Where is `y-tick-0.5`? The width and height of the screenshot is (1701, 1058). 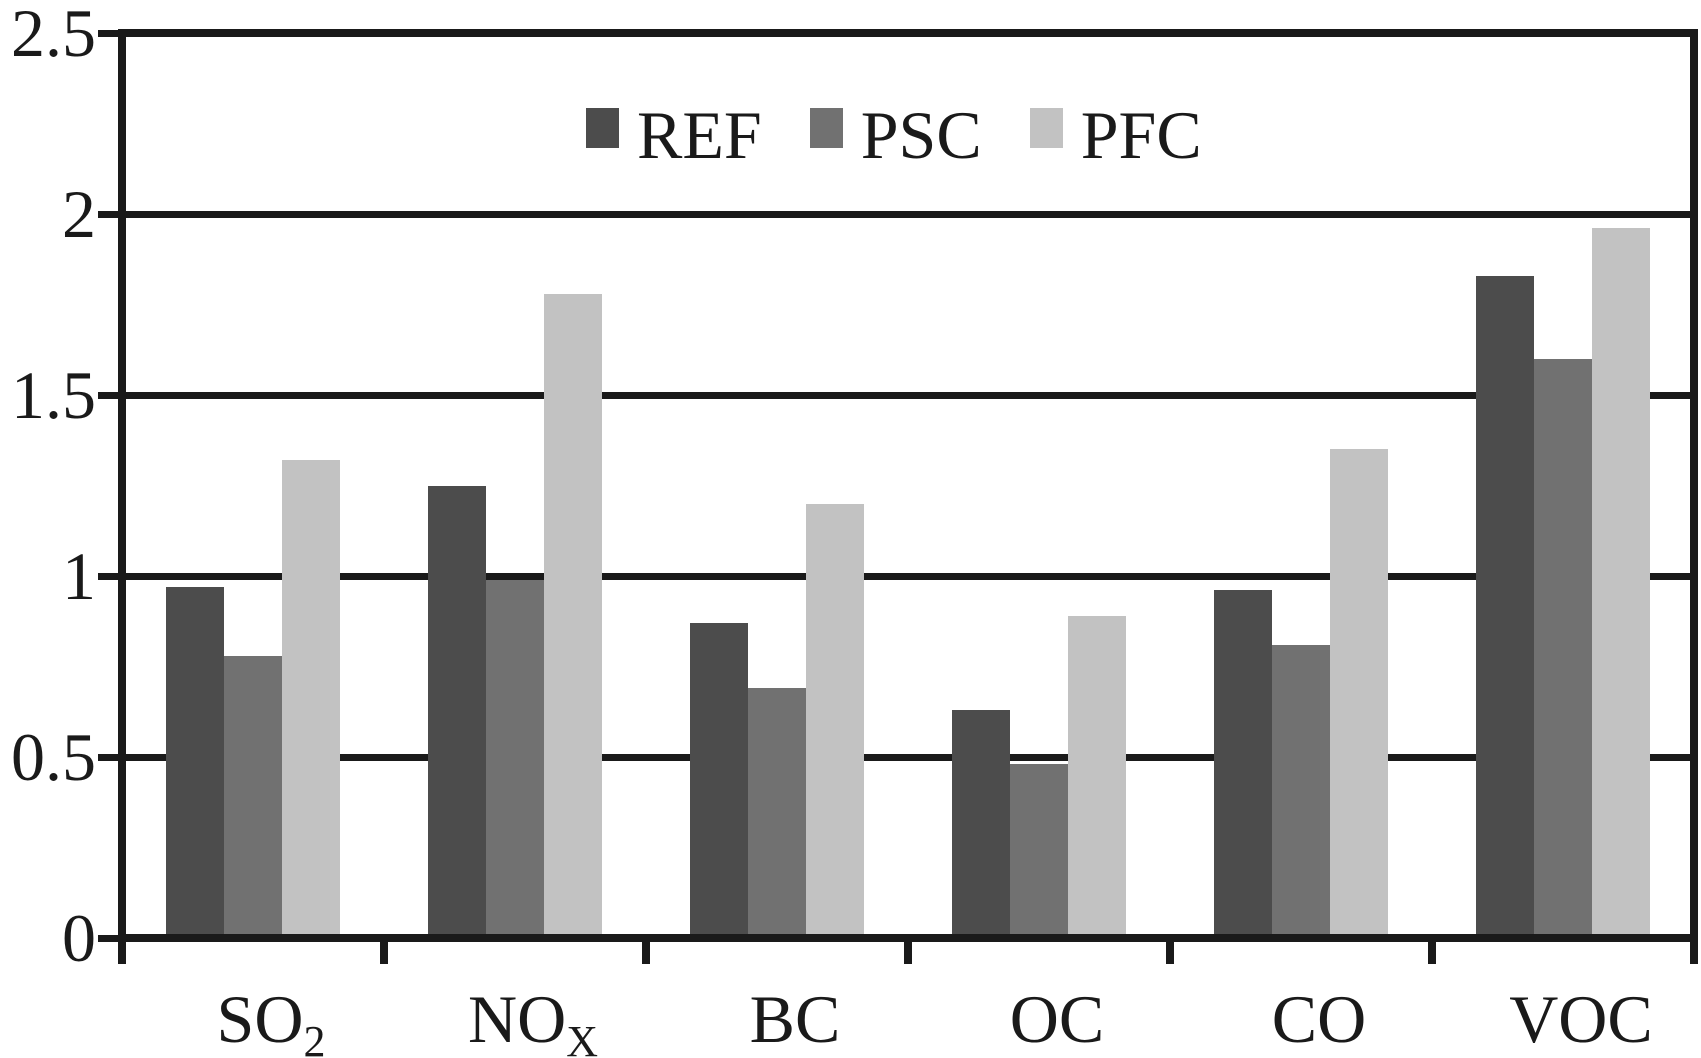
y-tick-0.5 is located at coordinates (110, 757).